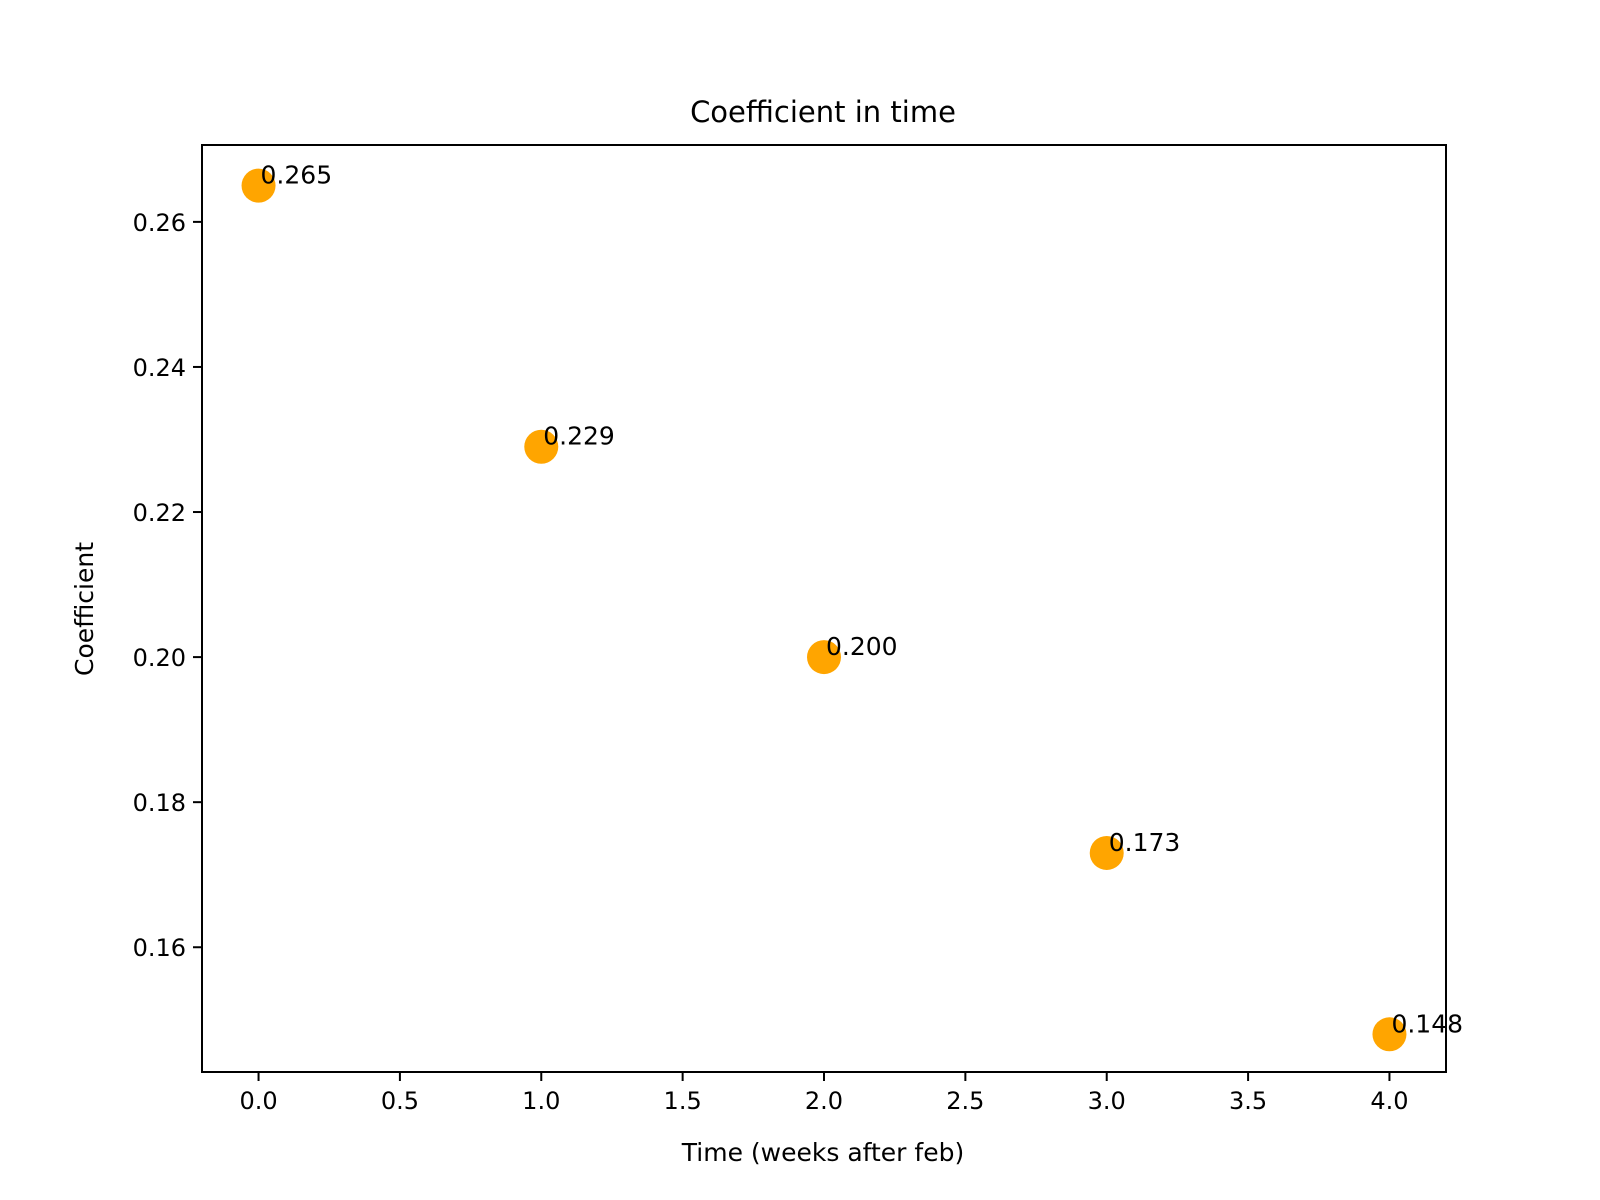  Describe the element at coordinates (862, 646) in the screenshot. I see `point-value-label: 0.200` at that location.